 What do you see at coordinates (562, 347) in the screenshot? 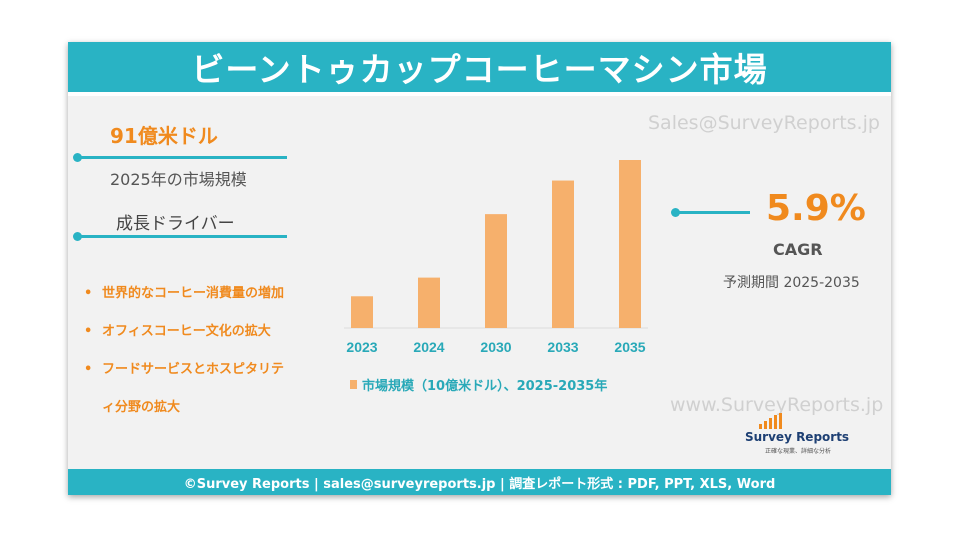
I see `x-tick-label-2033: 2033` at bounding box center [562, 347].